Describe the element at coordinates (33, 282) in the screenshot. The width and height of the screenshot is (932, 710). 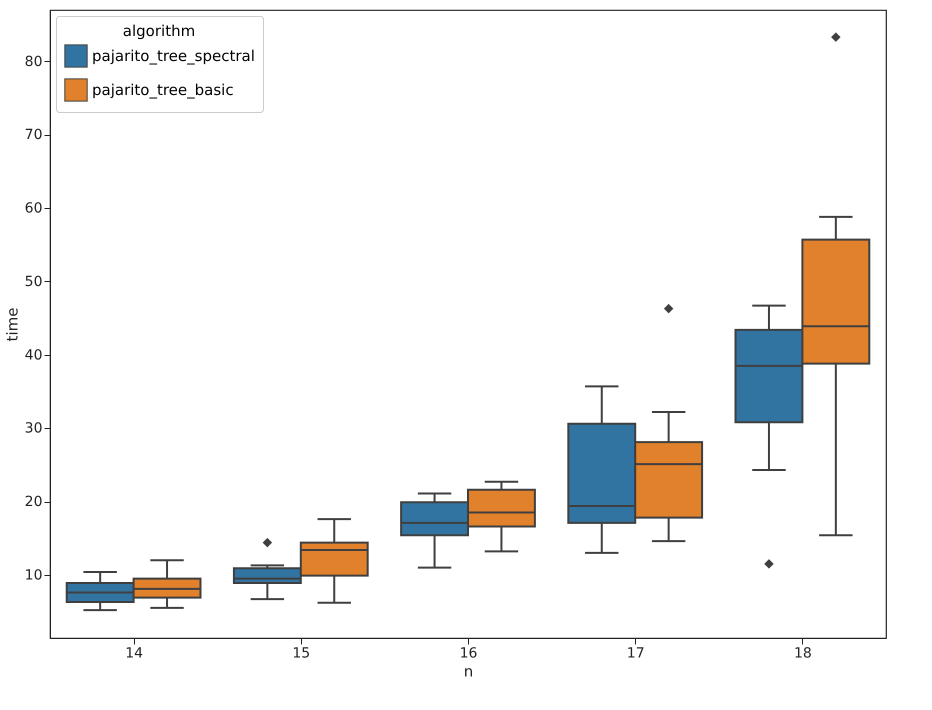
I see `y-tick-label: 50` at that location.